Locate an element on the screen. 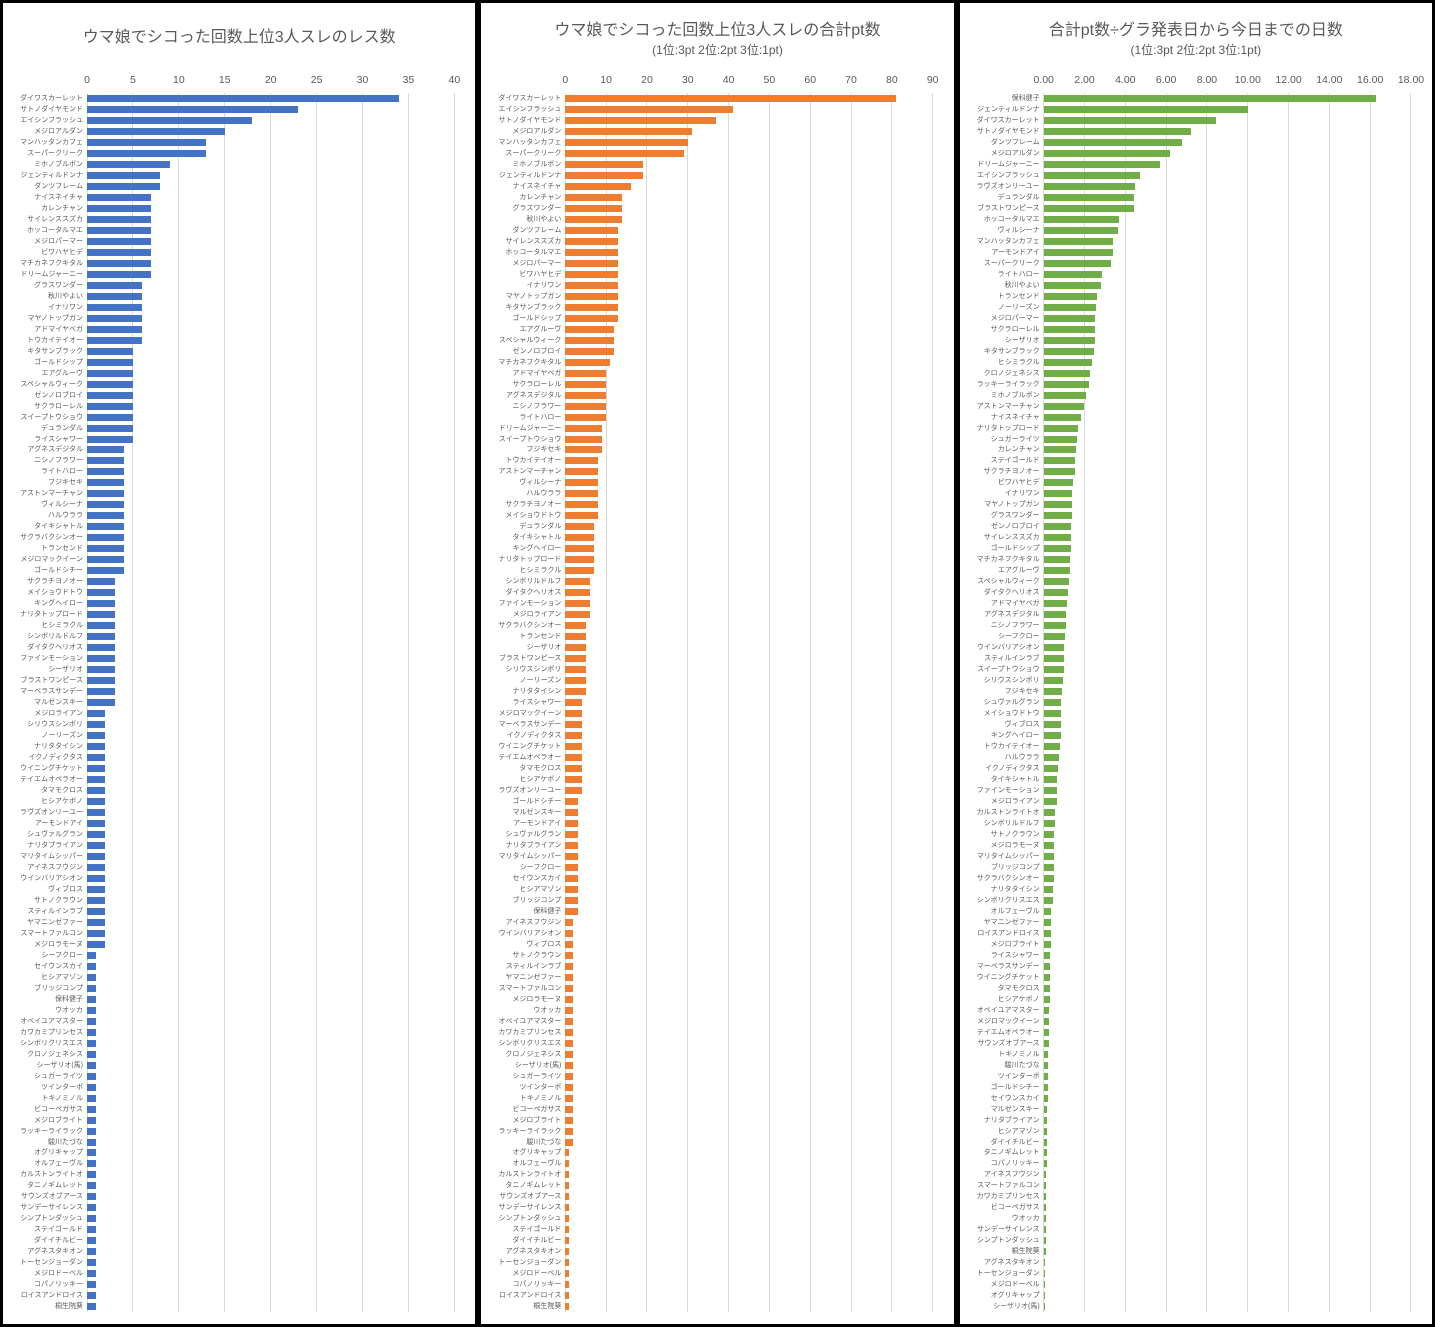 Image resolution: width=1435 pixels, height=1327 pixels. bar-row: ダイタクヘリオス is located at coordinates (717, 592).